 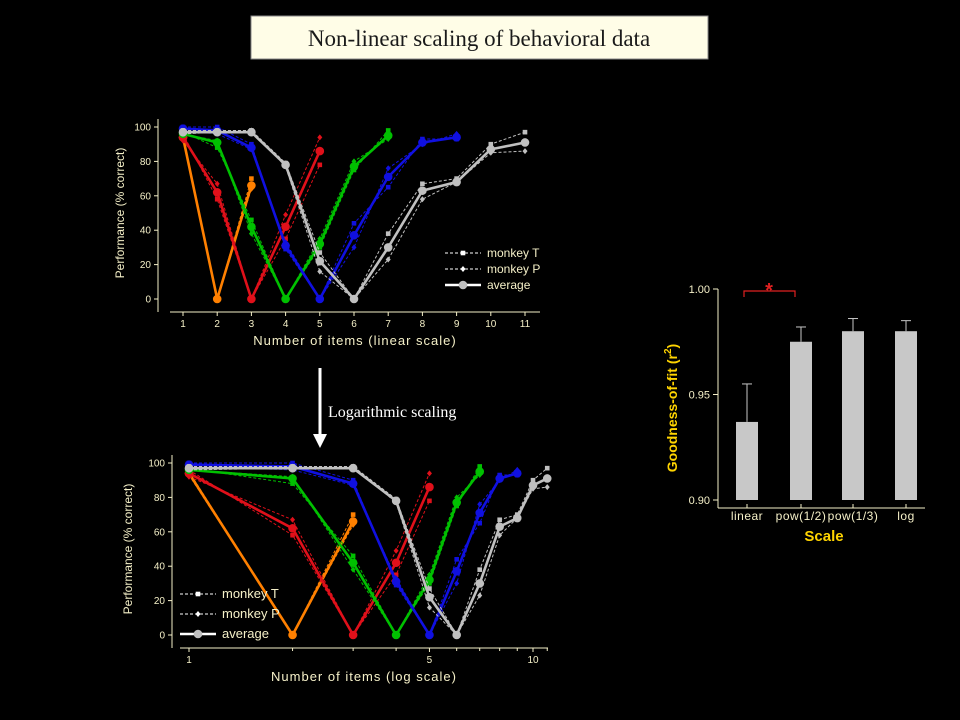 I want to click on y-axis-label-superscript: 2, so click(x=668, y=351).